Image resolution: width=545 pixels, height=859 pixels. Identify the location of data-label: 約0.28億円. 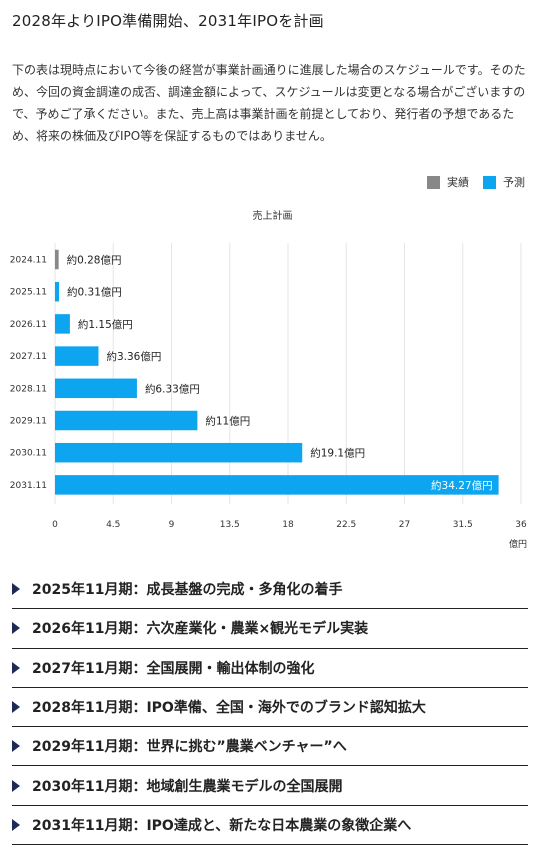
(94, 260).